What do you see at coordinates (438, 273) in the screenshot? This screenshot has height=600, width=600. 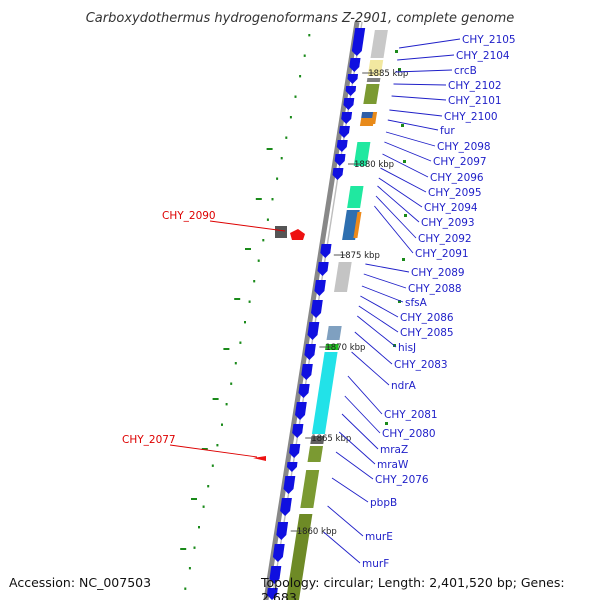 I see `gene-label-chy_2089: CHY_2089` at bounding box center [438, 273].